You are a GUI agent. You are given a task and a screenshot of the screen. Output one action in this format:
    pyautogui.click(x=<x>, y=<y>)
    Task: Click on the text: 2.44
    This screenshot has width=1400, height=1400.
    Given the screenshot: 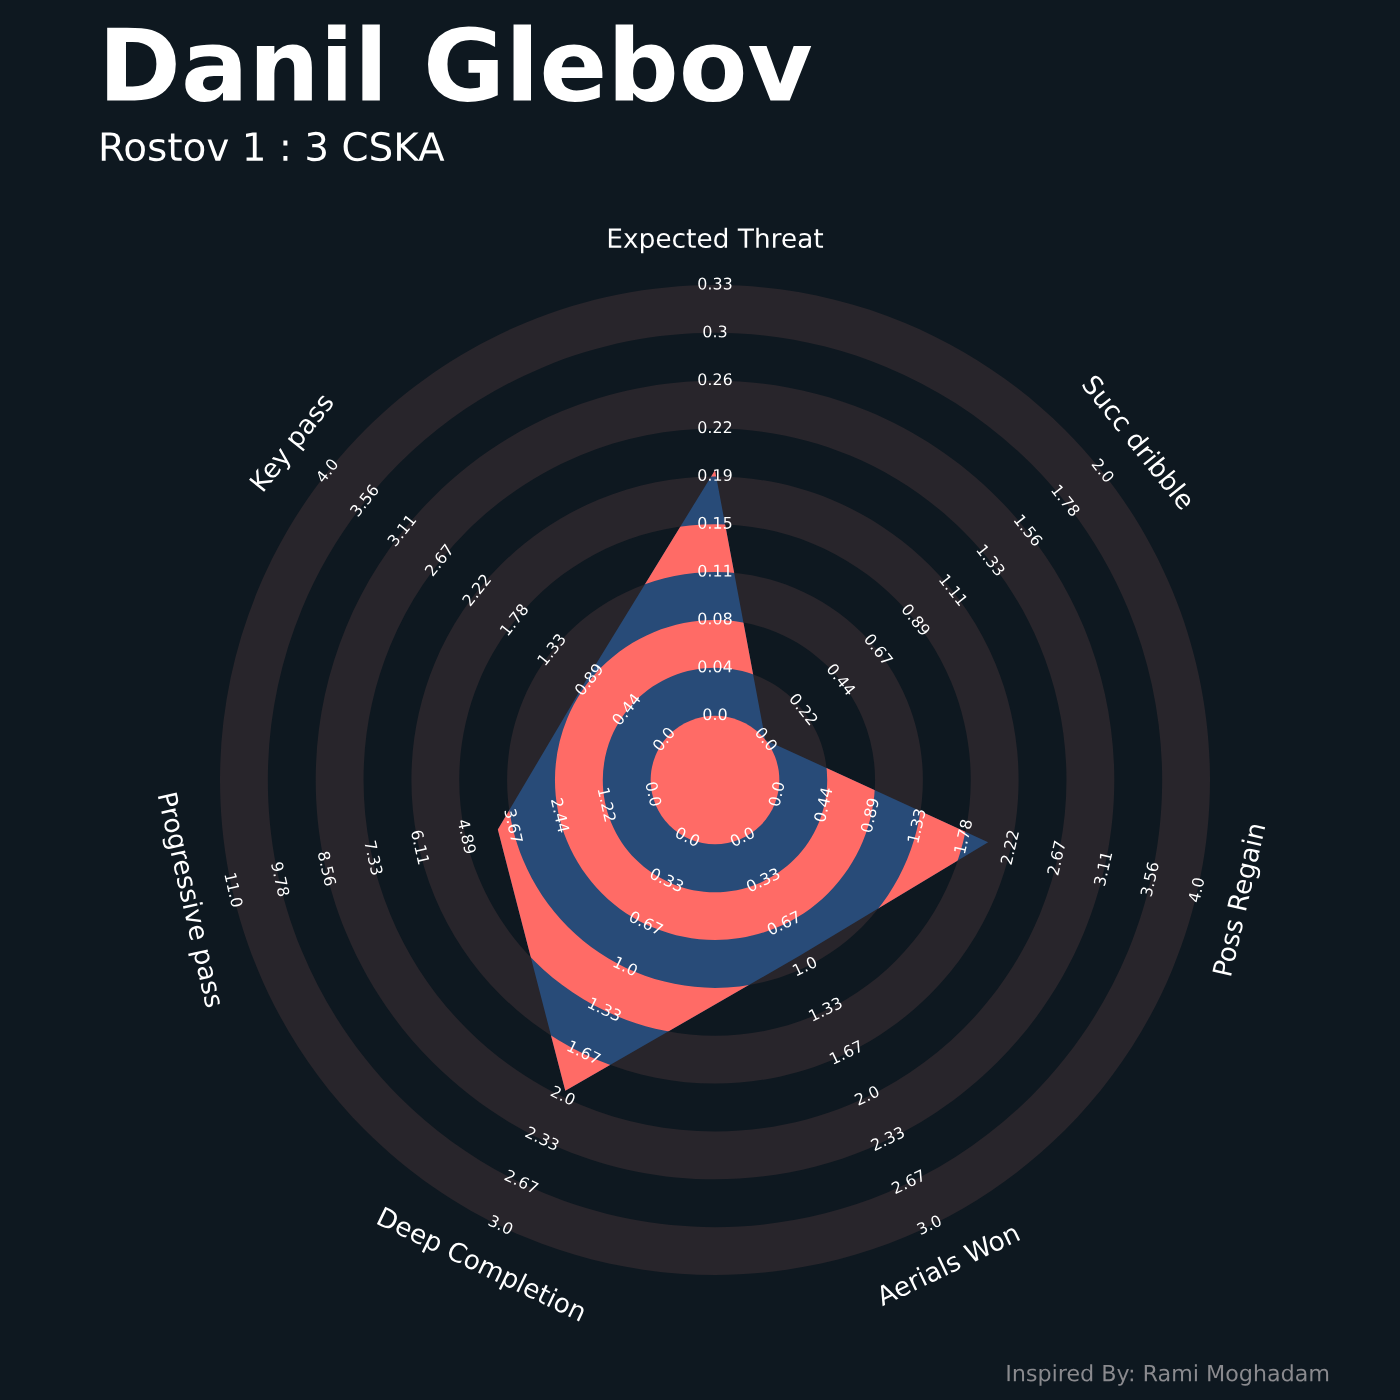 What is the action you would take?
    pyautogui.click(x=560, y=815)
    